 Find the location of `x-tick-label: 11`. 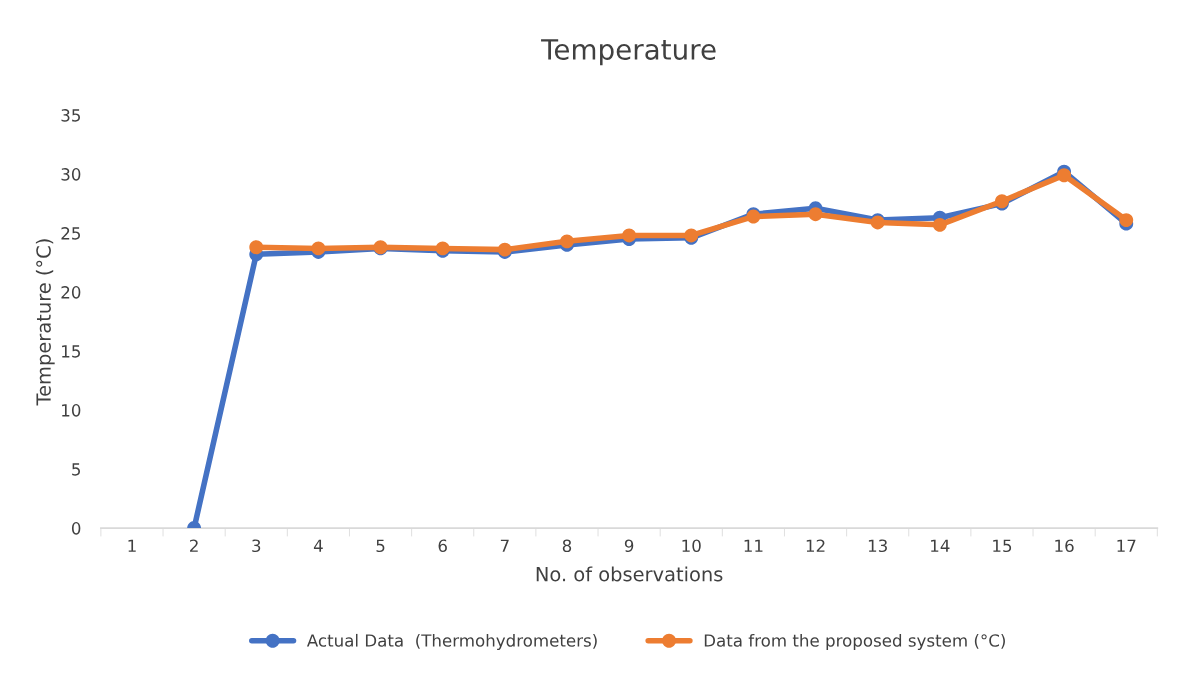

x-tick-label: 11 is located at coordinates (753, 545).